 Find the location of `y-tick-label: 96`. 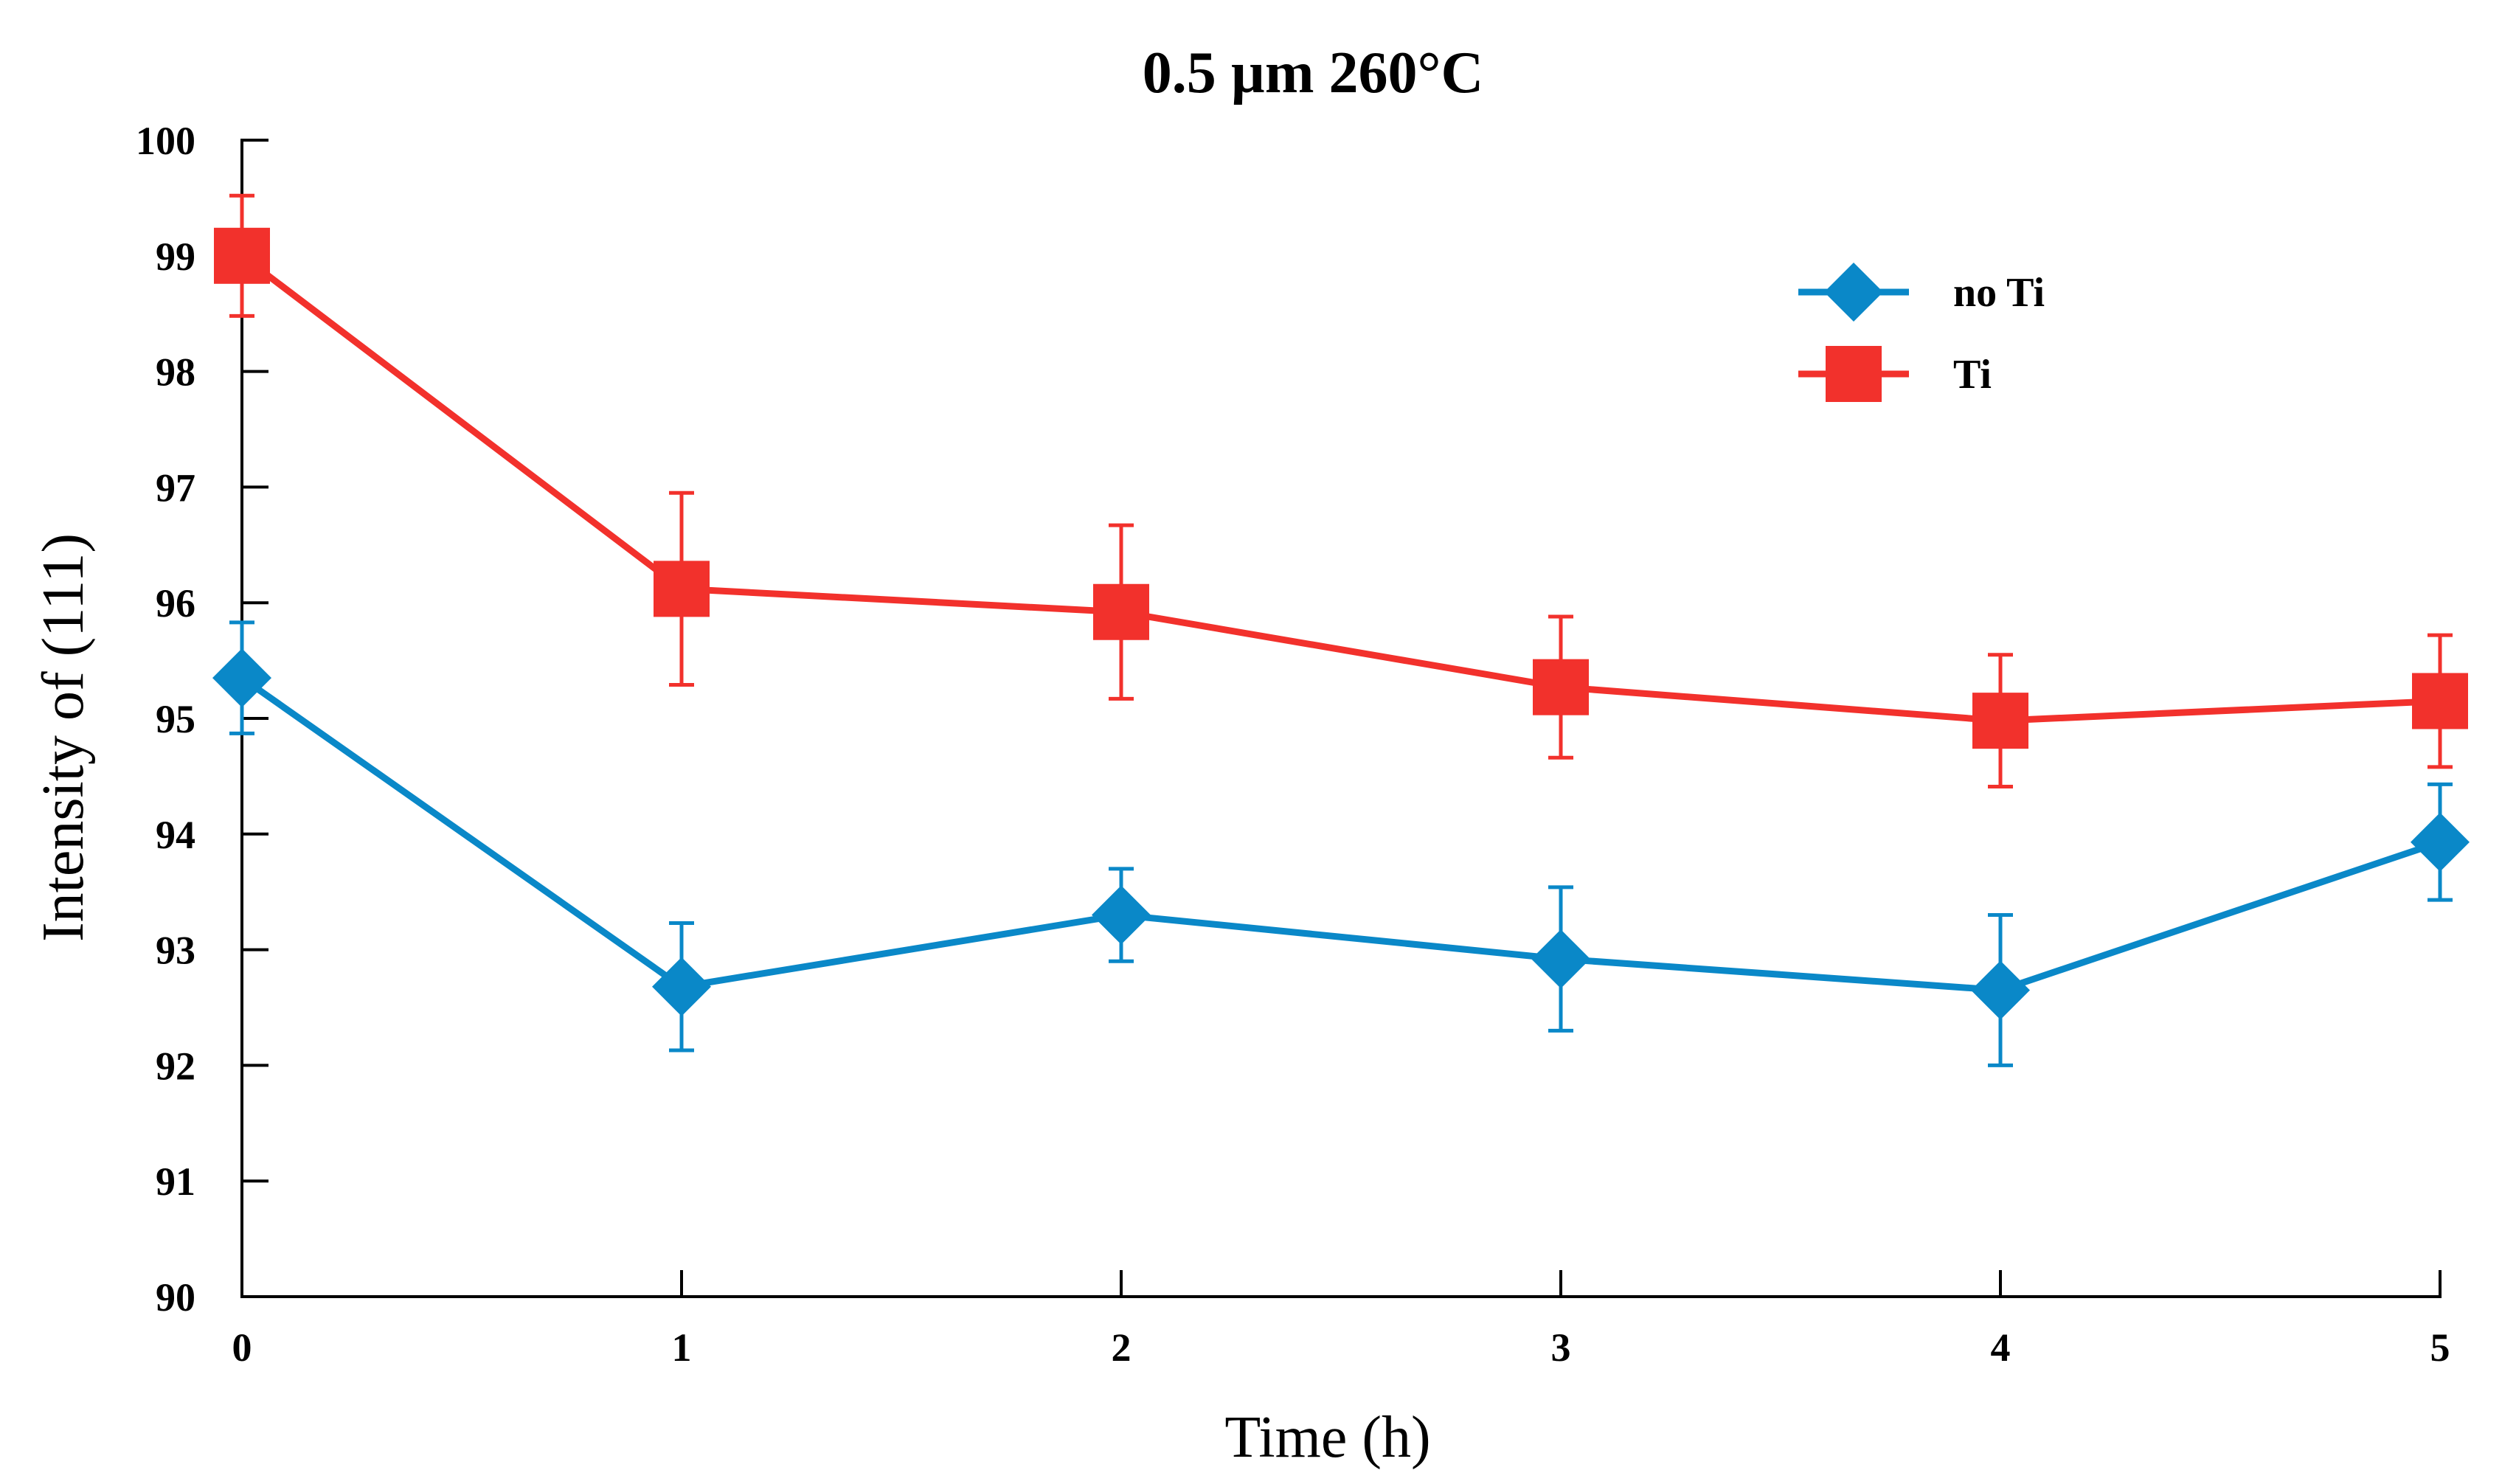

y-tick-label: 96 is located at coordinates (175, 603).